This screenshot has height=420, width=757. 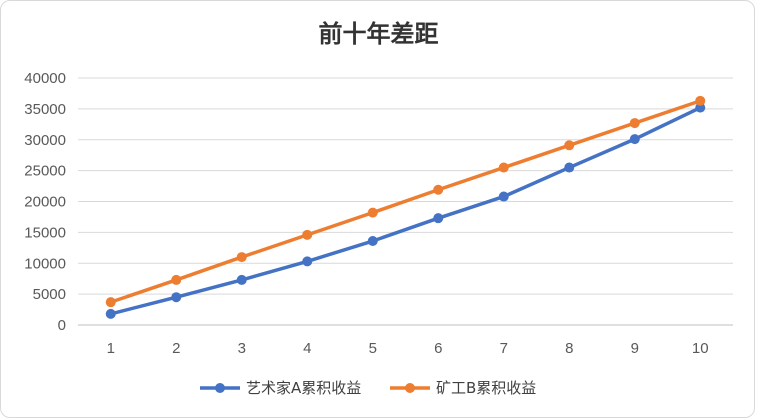 I want to click on y-tick-label: 20000, so click(x=45, y=202).